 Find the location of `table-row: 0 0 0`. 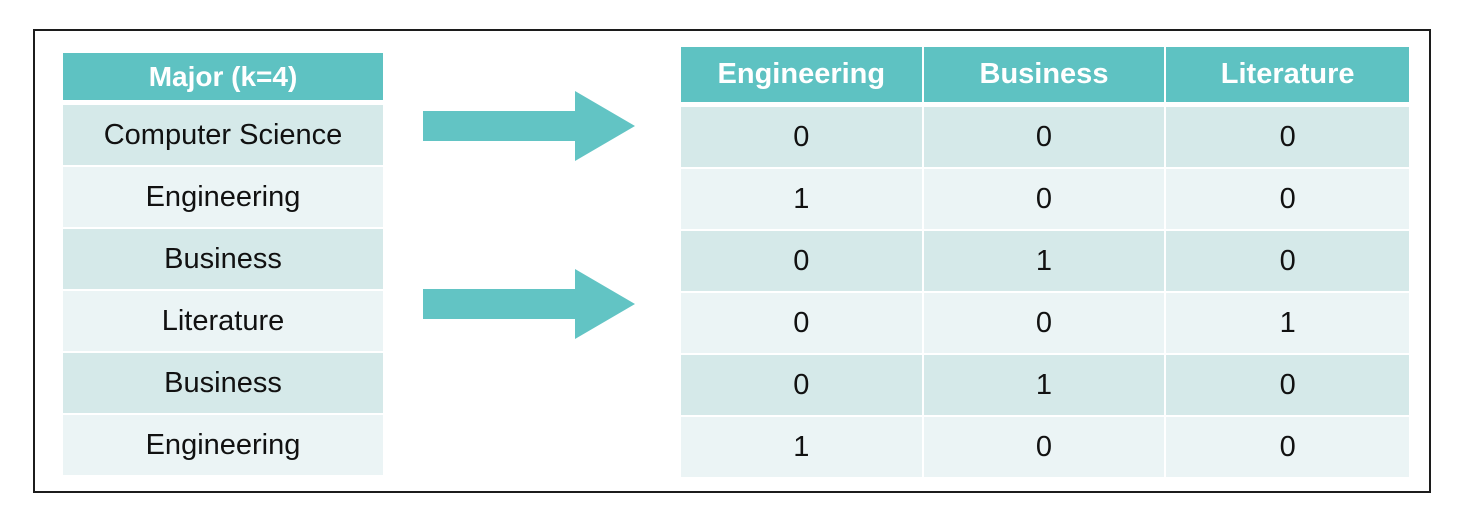

table-row: 0 0 0 is located at coordinates (1045, 138).